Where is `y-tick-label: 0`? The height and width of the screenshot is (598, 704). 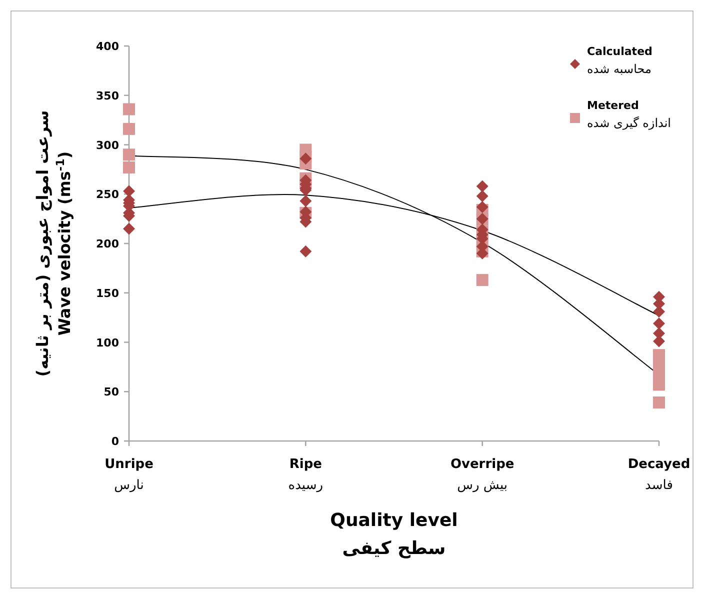 y-tick-label: 0 is located at coordinates (115, 441).